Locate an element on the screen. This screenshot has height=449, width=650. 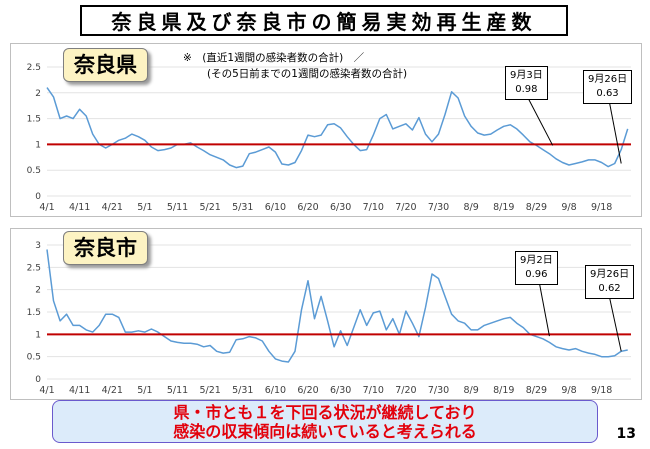
conclusion-line1: 県・市とも１を下回る状況が継続しており is located at coordinates (325, 412).